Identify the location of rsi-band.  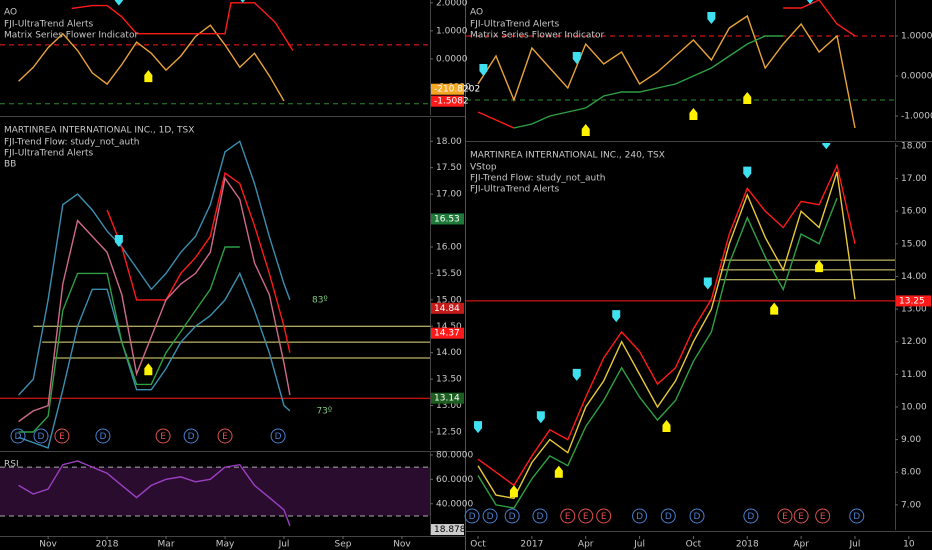
(215, 491).